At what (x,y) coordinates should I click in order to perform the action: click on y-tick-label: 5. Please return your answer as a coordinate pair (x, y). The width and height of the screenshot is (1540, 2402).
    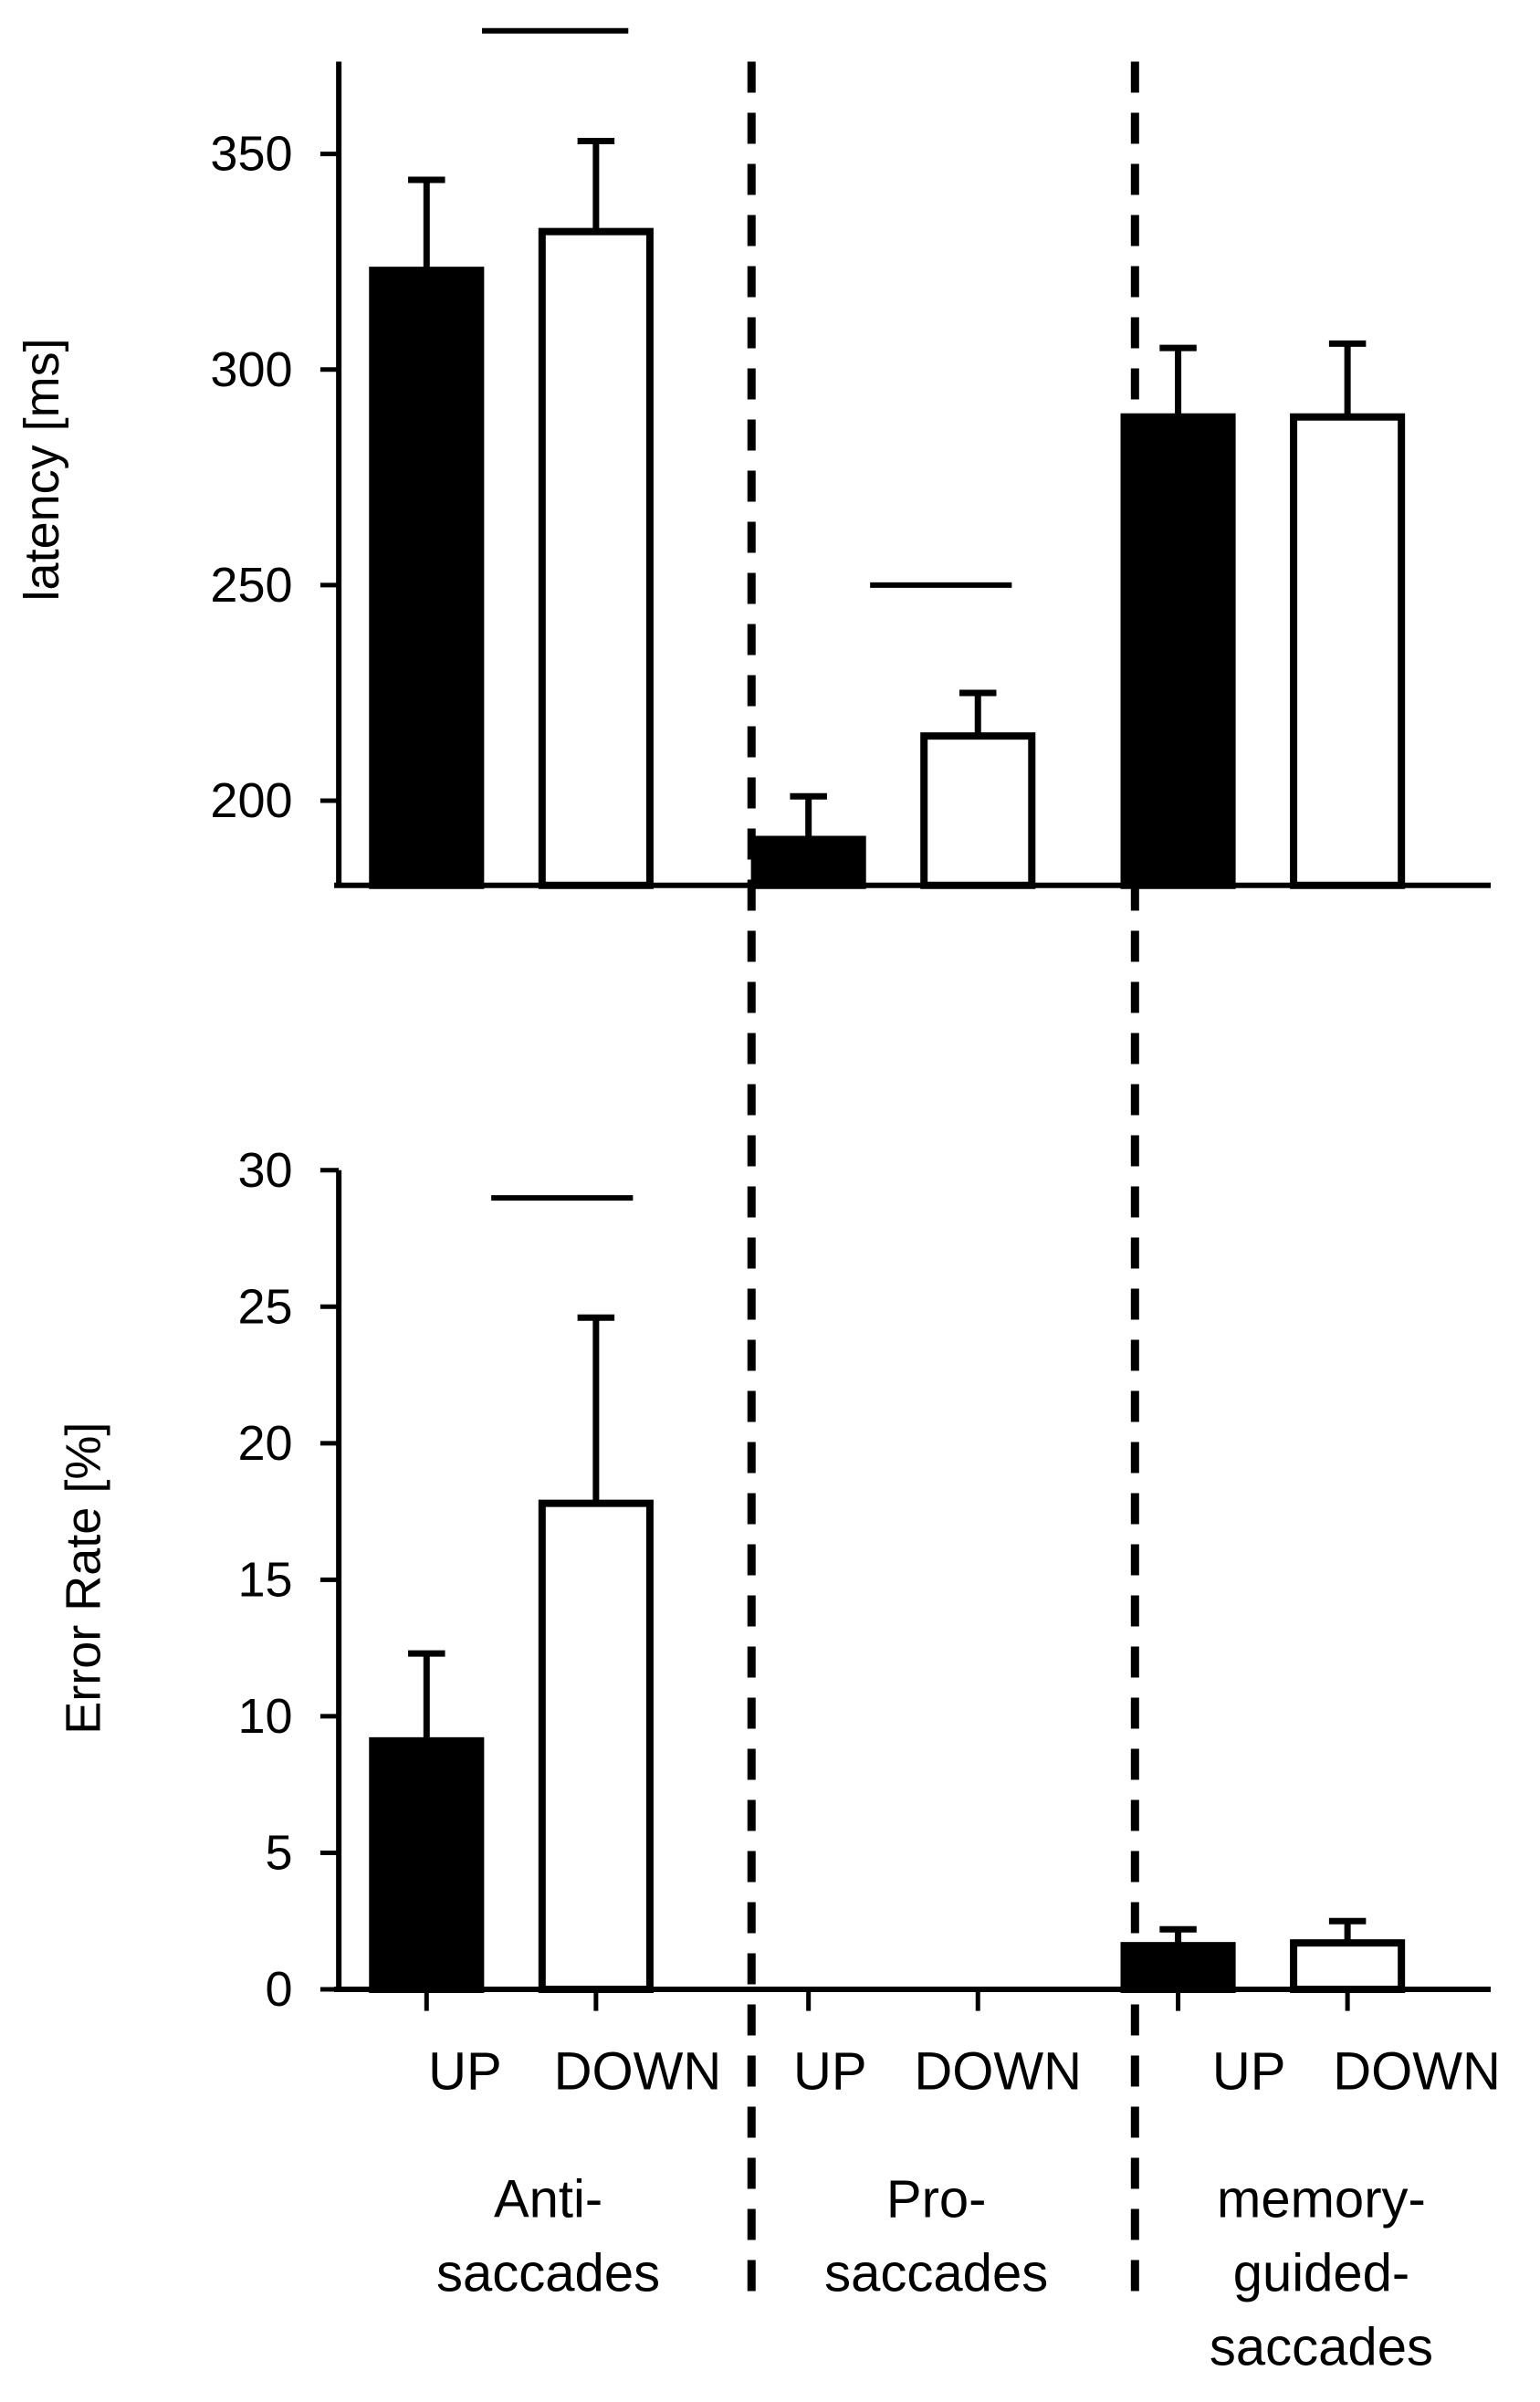
    Looking at the image, I should click on (278, 1853).